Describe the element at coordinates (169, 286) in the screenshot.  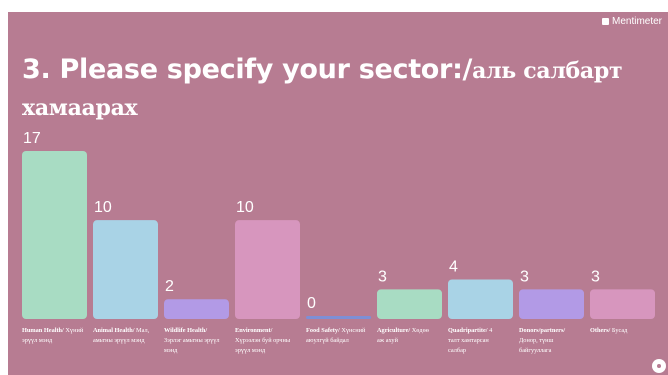
I see `bar-value-label: 2` at that location.